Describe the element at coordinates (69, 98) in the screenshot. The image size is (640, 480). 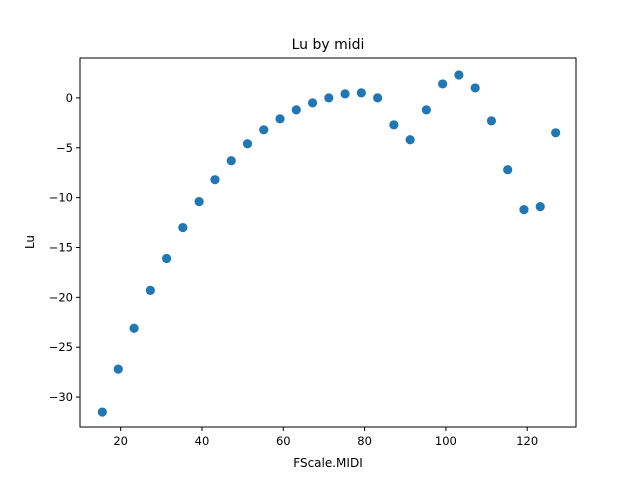
I see `y-tick-label: 0` at that location.